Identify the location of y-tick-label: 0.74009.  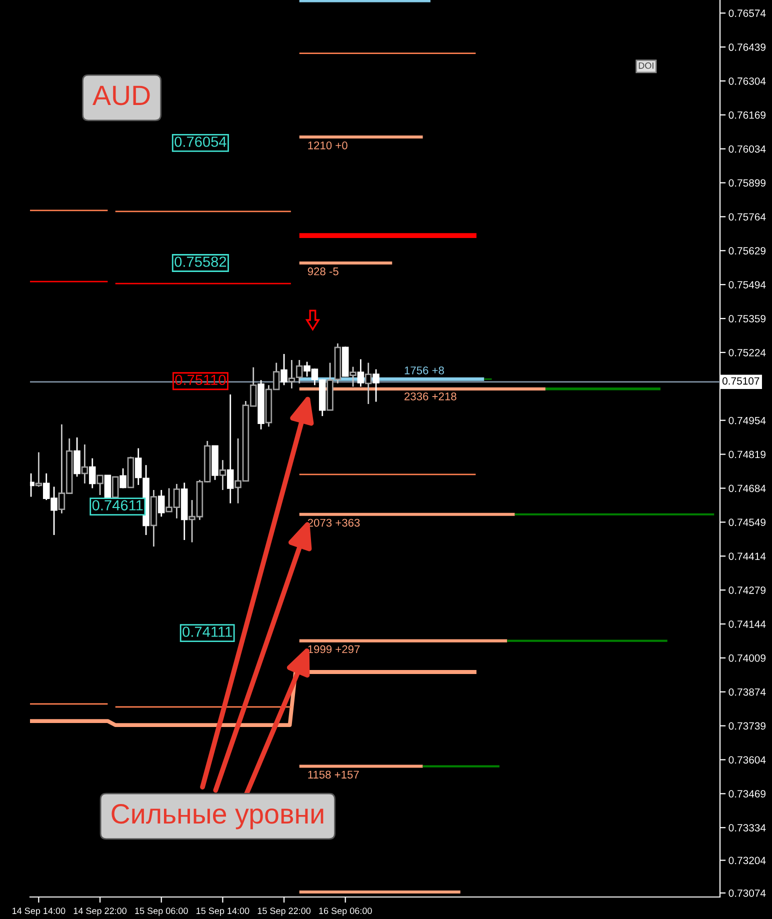
(747, 658).